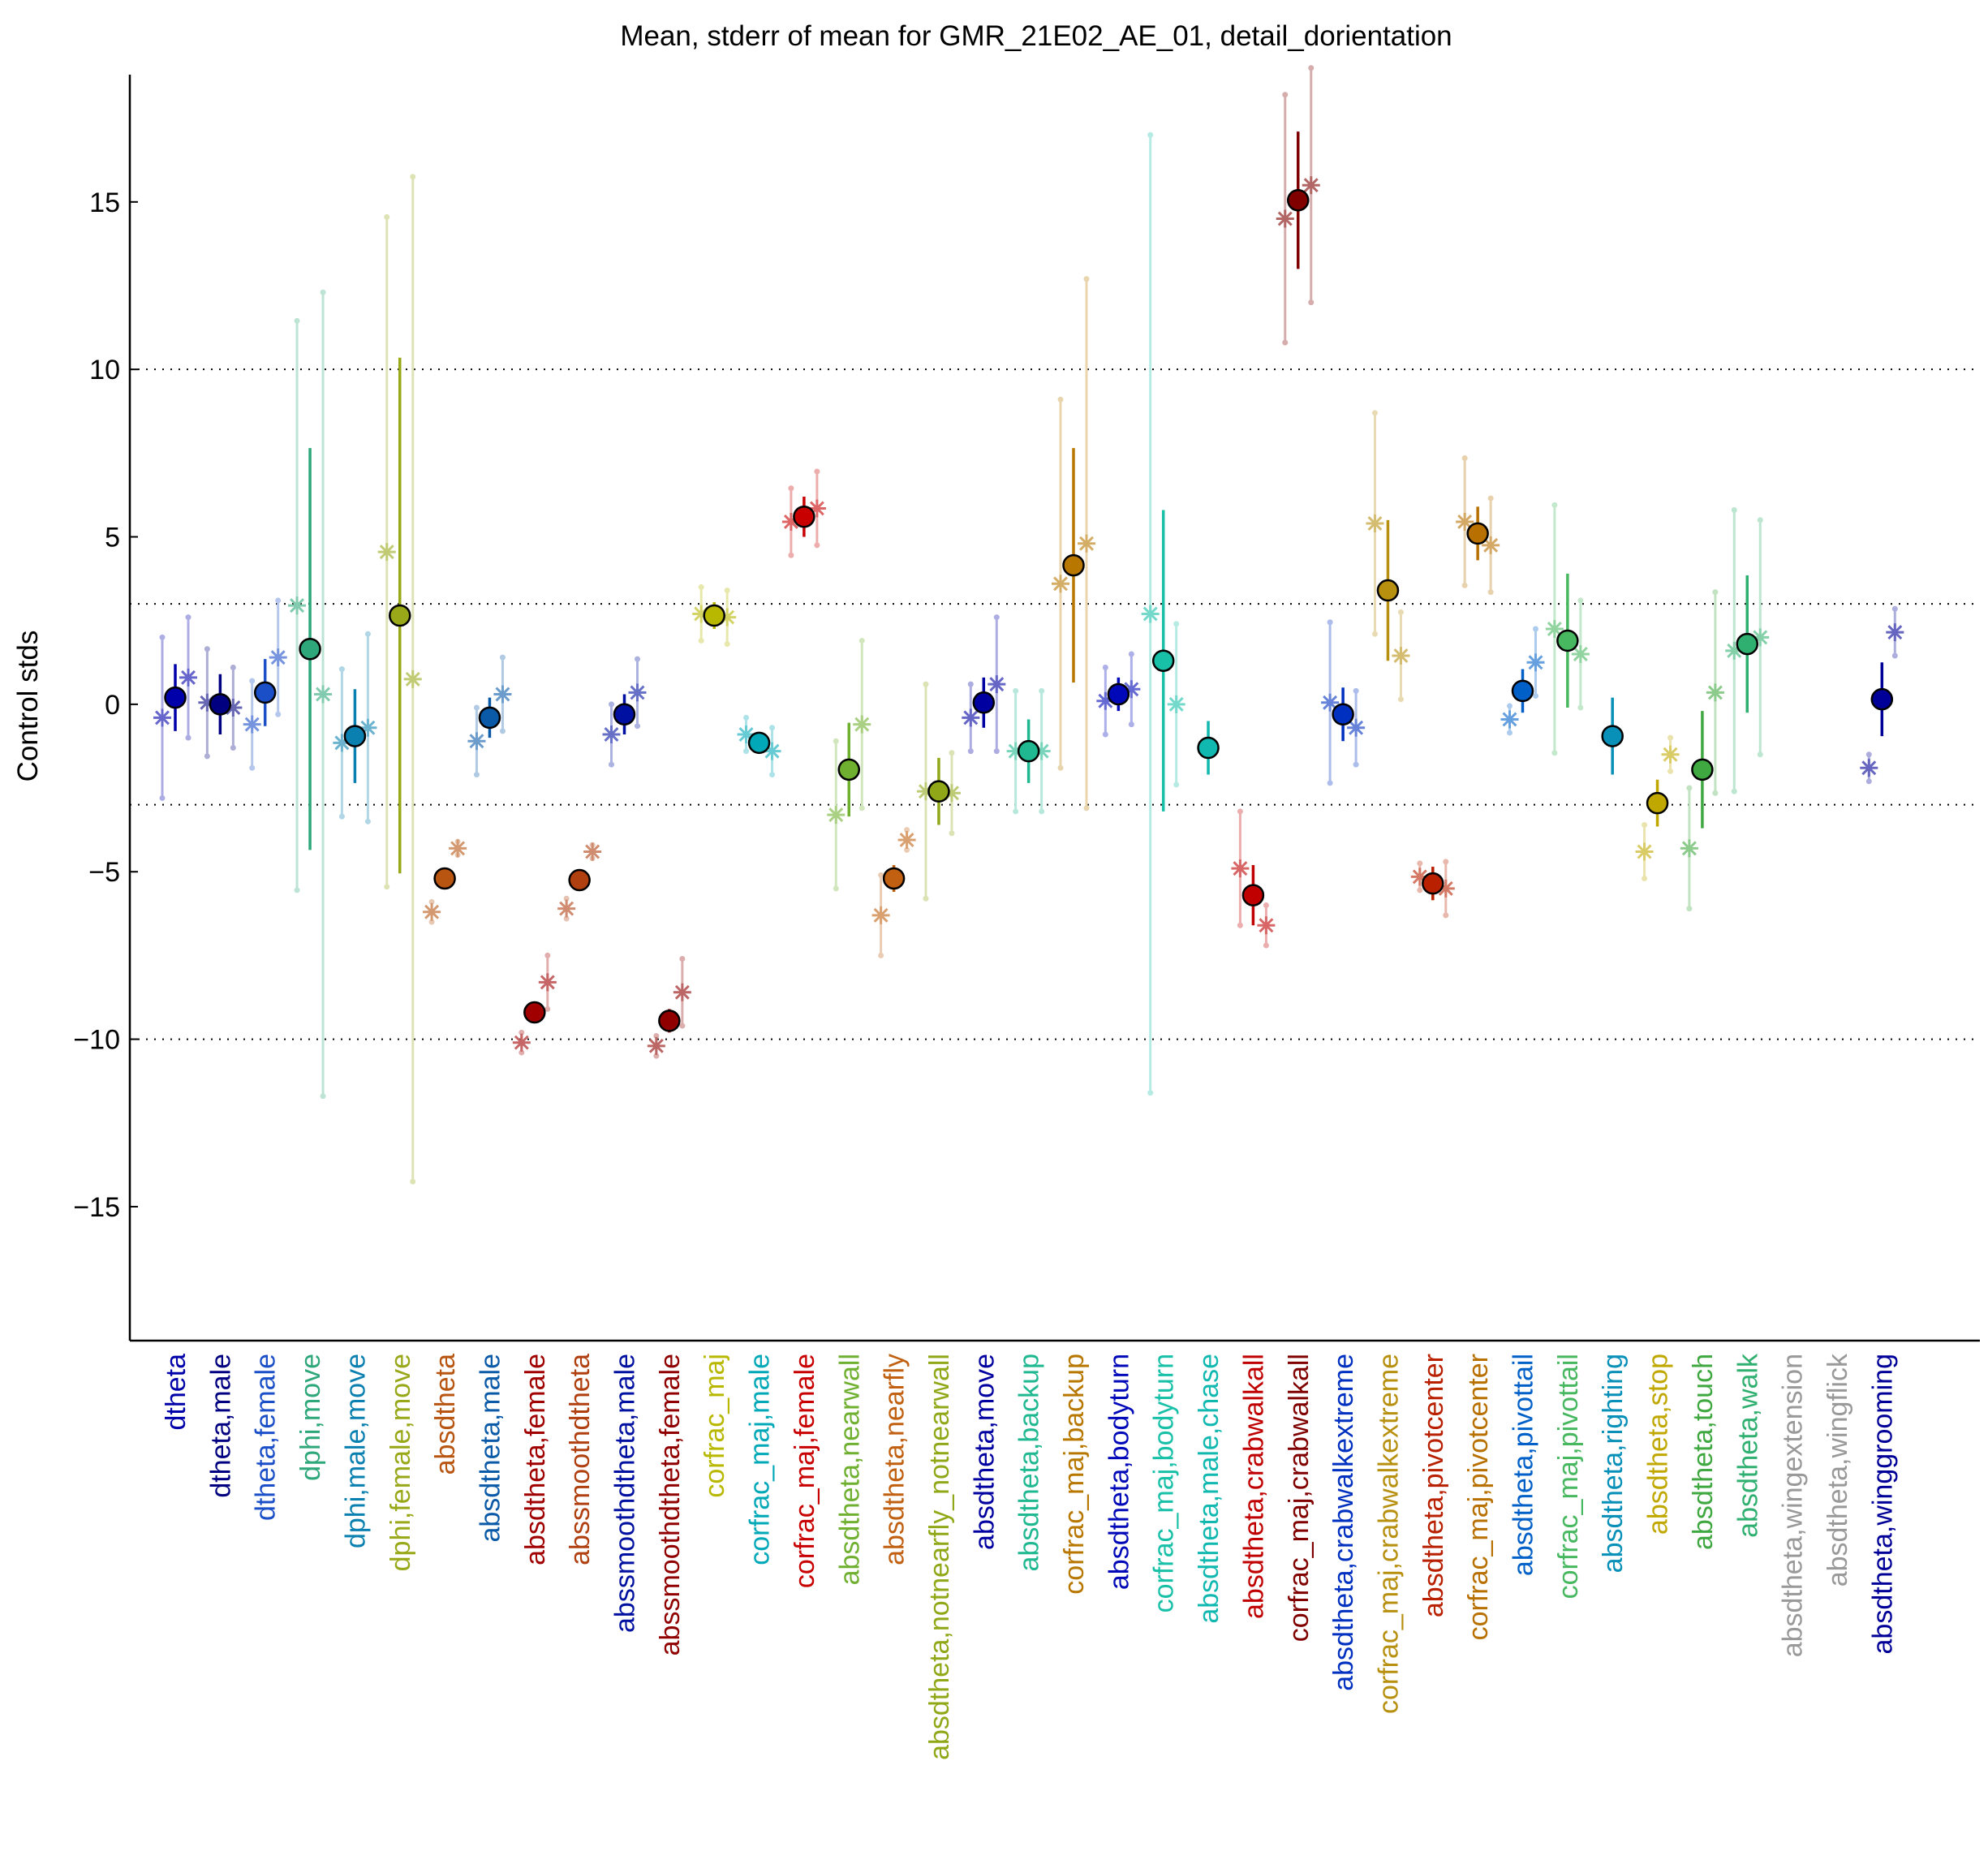  What do you see at coordinates (1747, 1445) in the screenshot?
I see `category-label: absdtheta,walk` at bounding box center [1747, 1445].